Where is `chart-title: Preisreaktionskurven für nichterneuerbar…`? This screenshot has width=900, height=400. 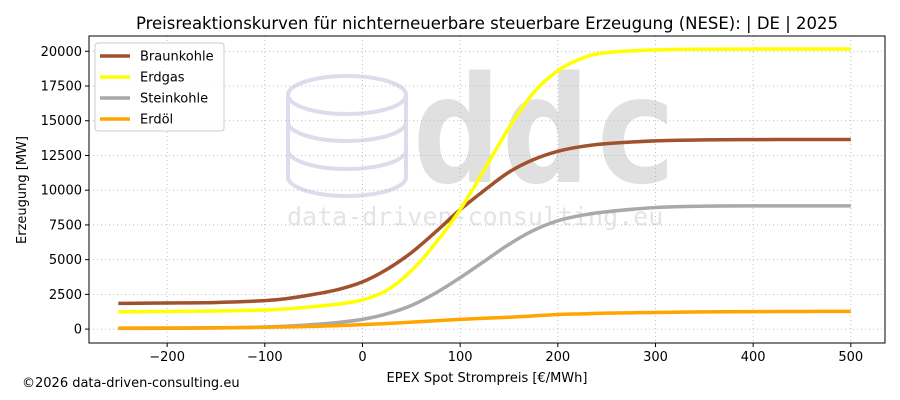 chart-title: Preisreaktionskurven für nichterneuerbar… is located at coordinates (487, 23).